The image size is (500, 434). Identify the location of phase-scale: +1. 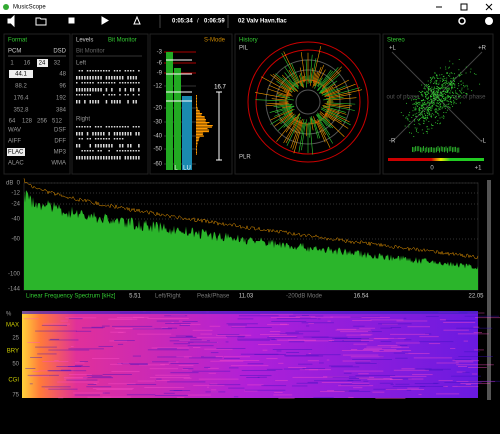
(479, 169).